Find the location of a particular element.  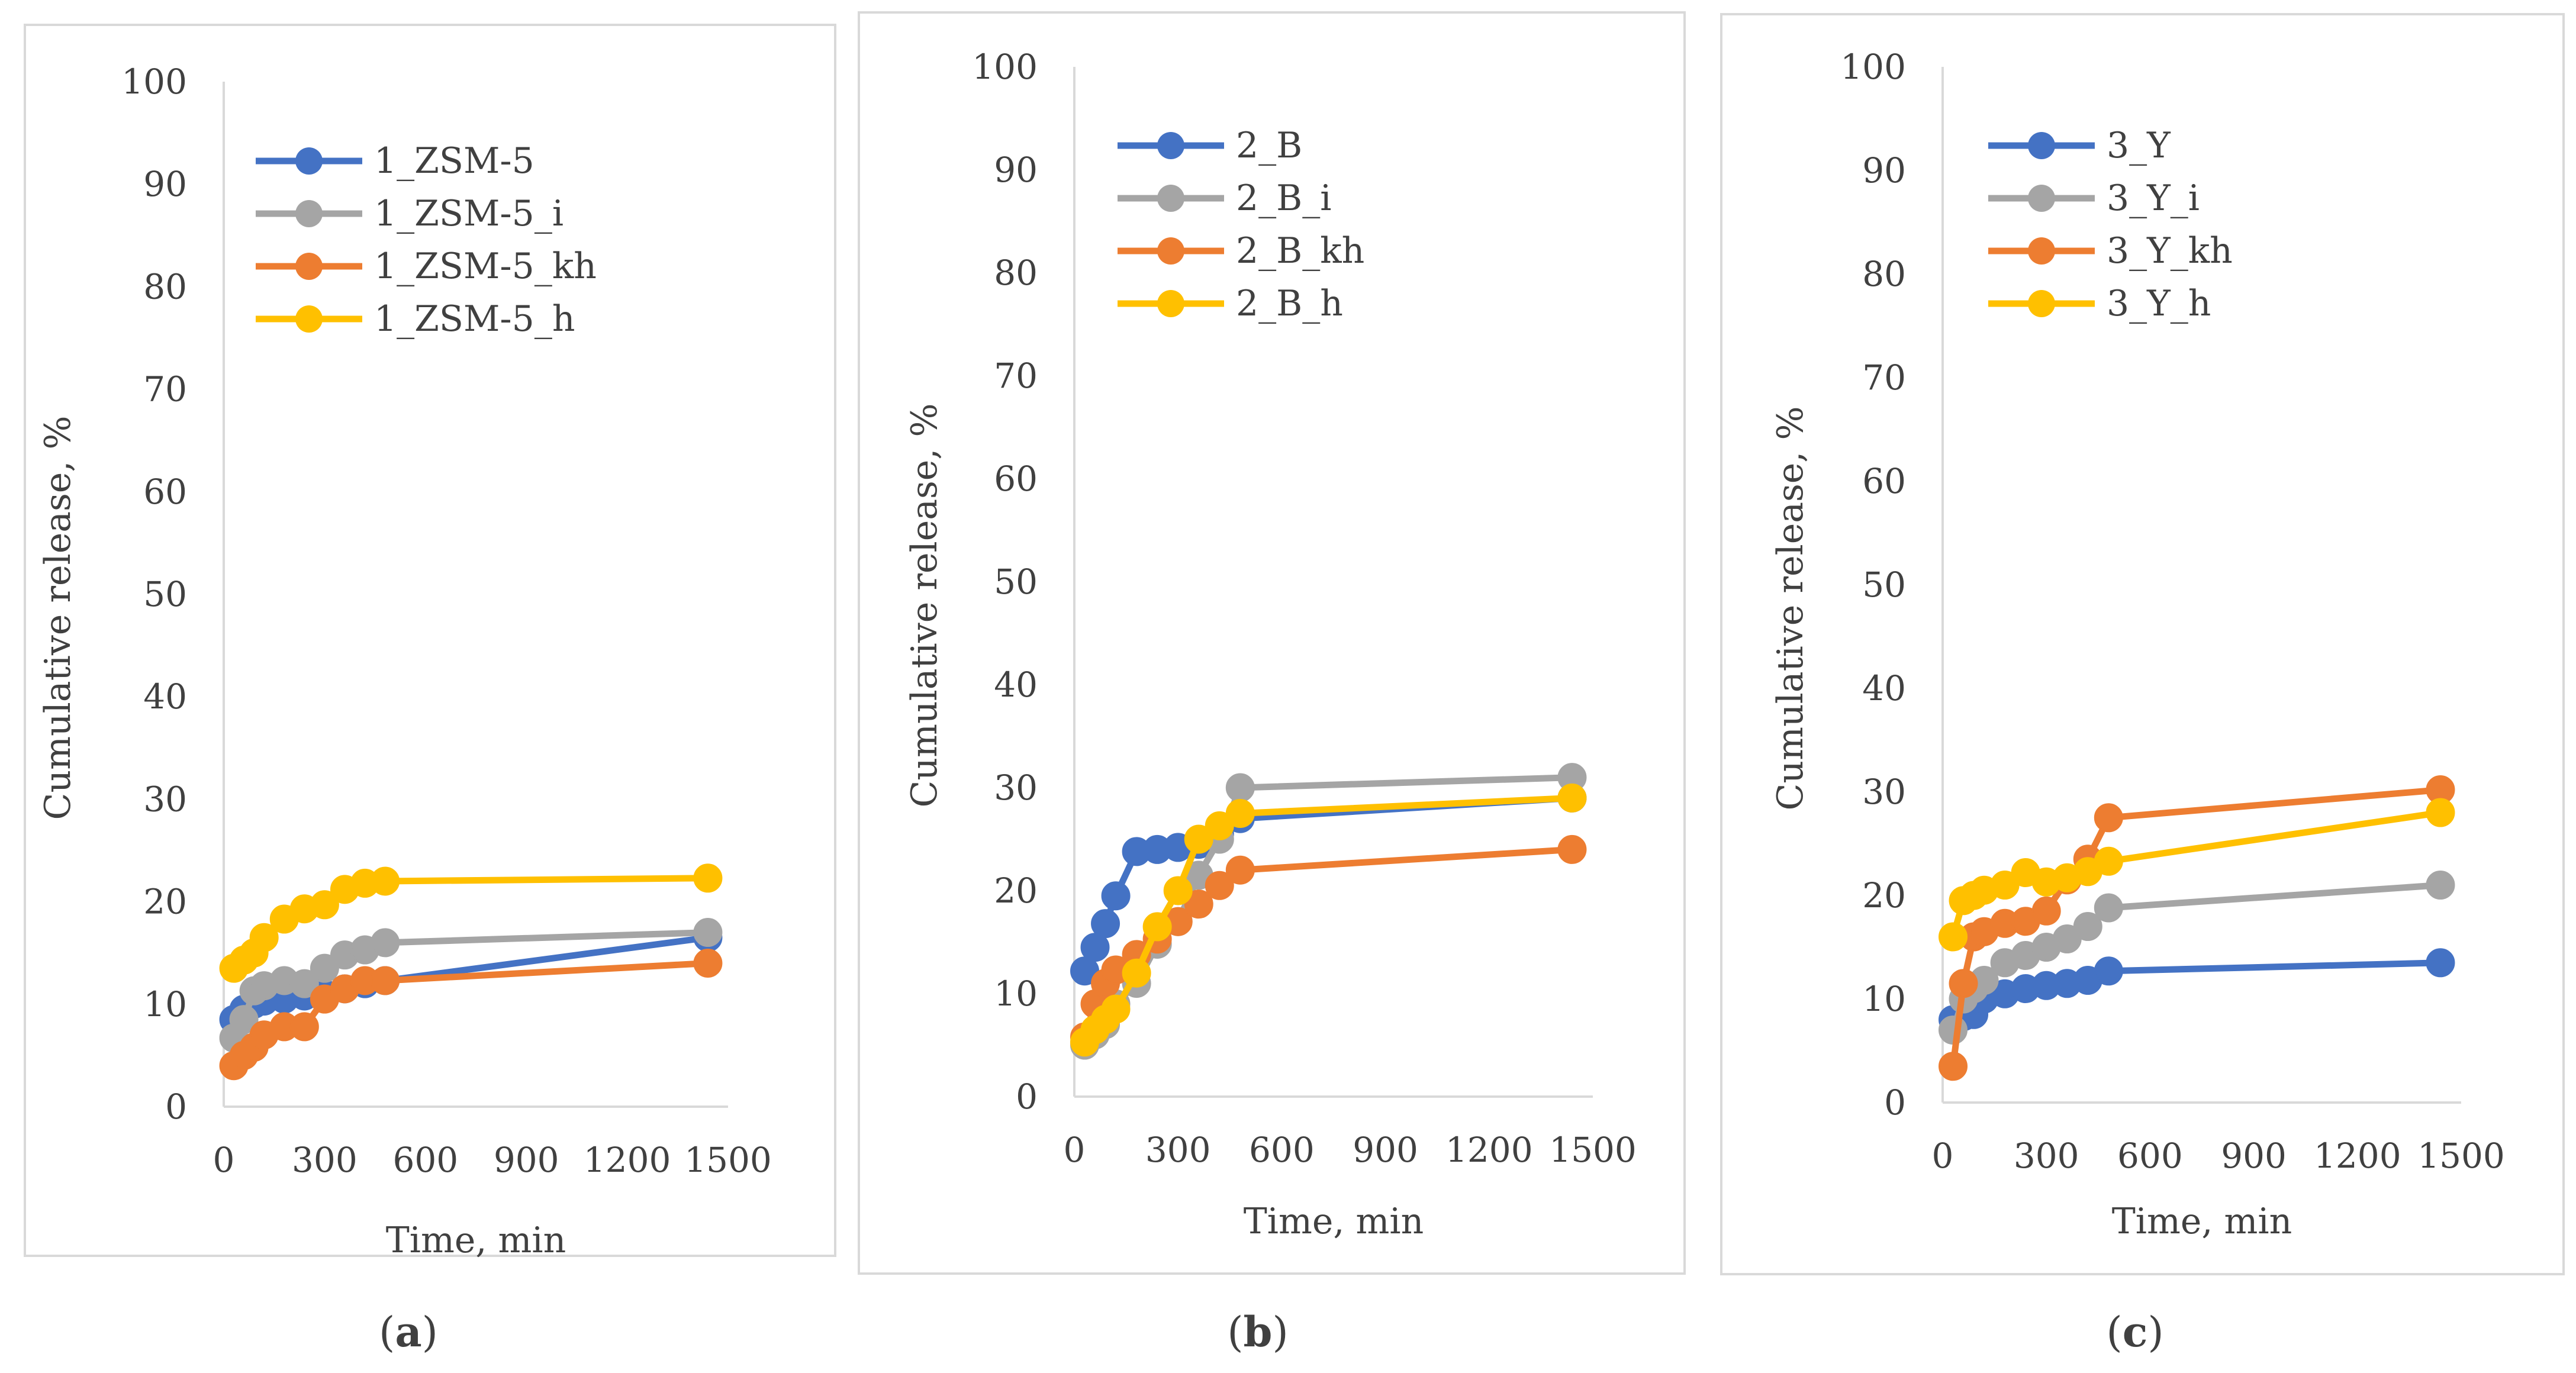

legend-label: 1_ZSM-5_kh is located at coordinates (485, 266).